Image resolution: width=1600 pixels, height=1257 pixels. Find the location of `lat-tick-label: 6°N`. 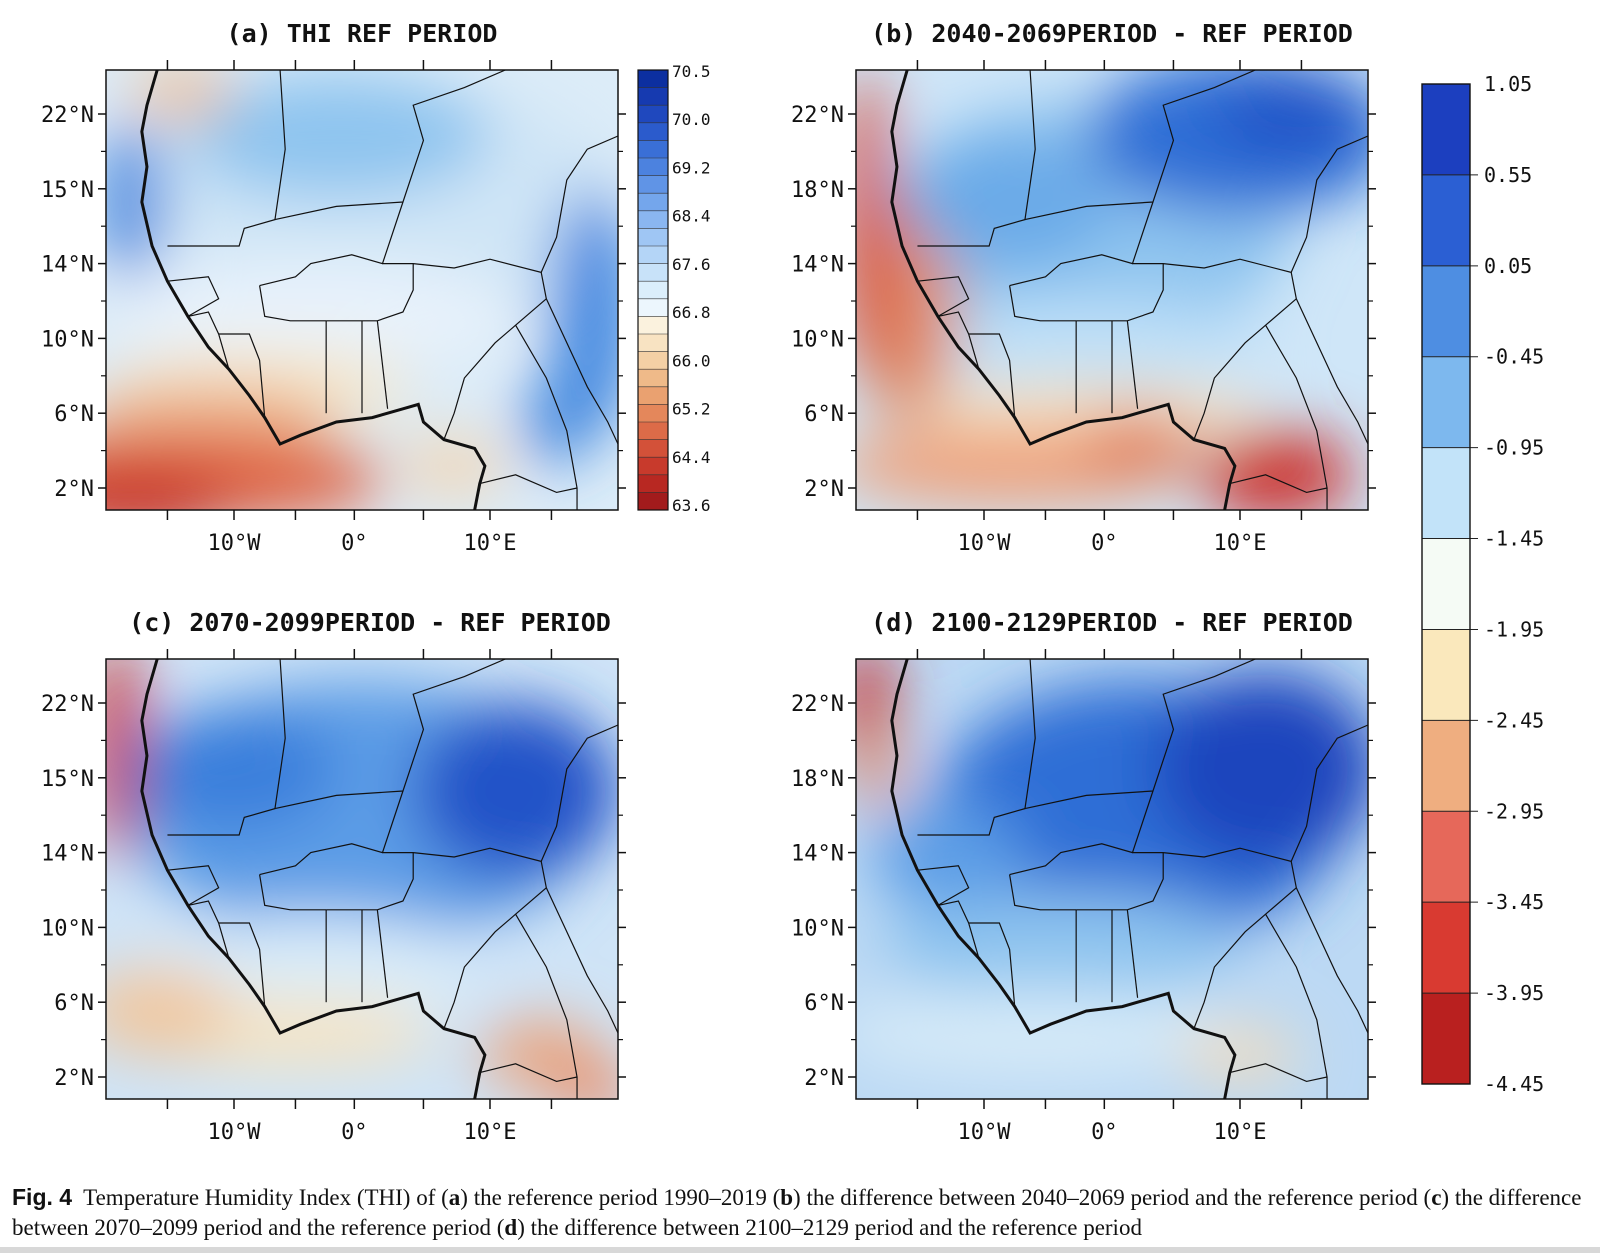

lat-tick-label: 6°N is located at coordinates (824, 1003).